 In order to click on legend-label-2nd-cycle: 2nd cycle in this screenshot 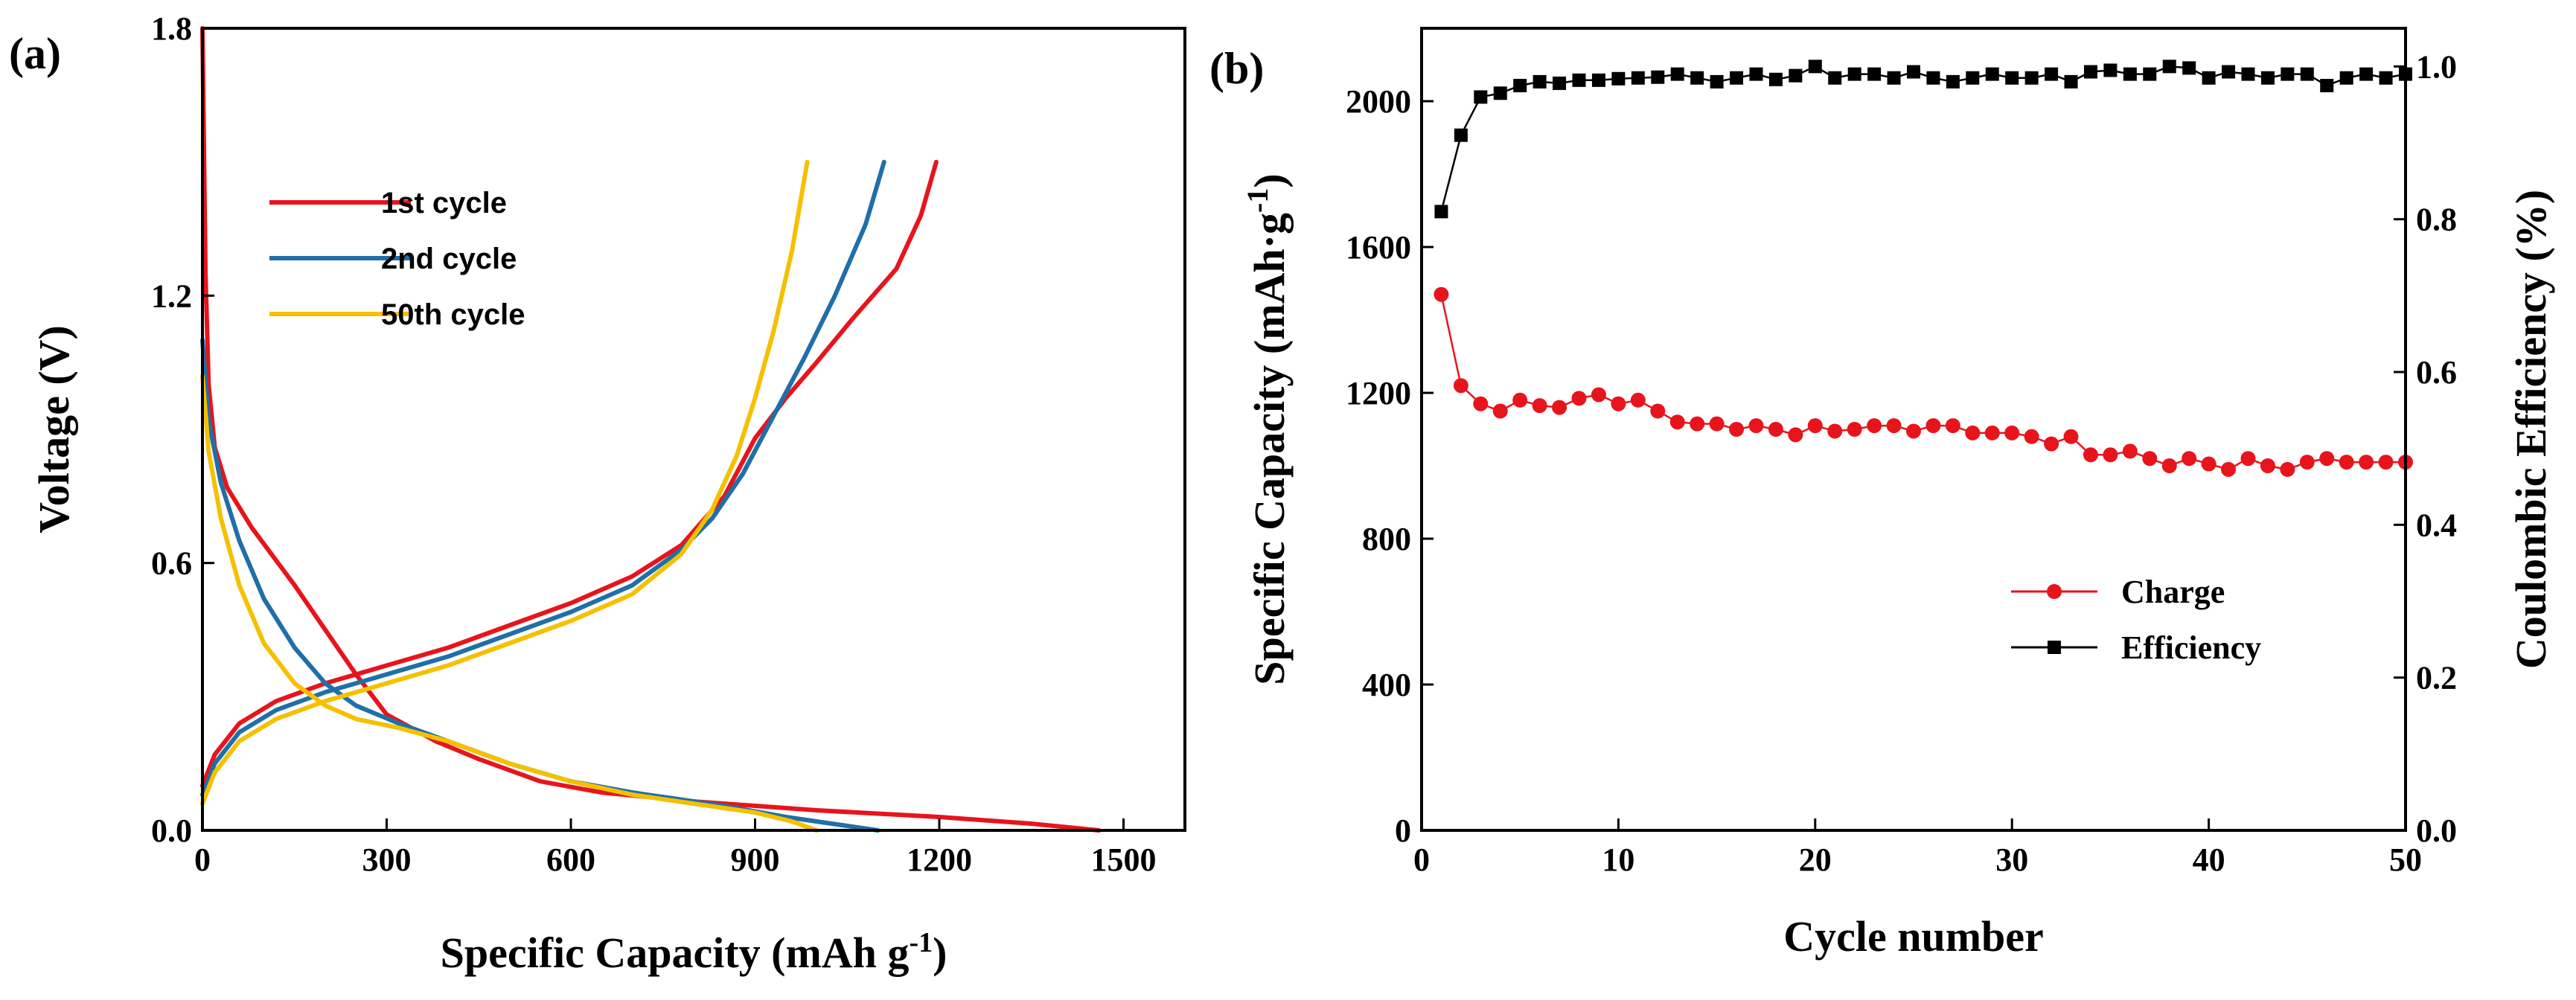, I will do `click(449, 259)`.